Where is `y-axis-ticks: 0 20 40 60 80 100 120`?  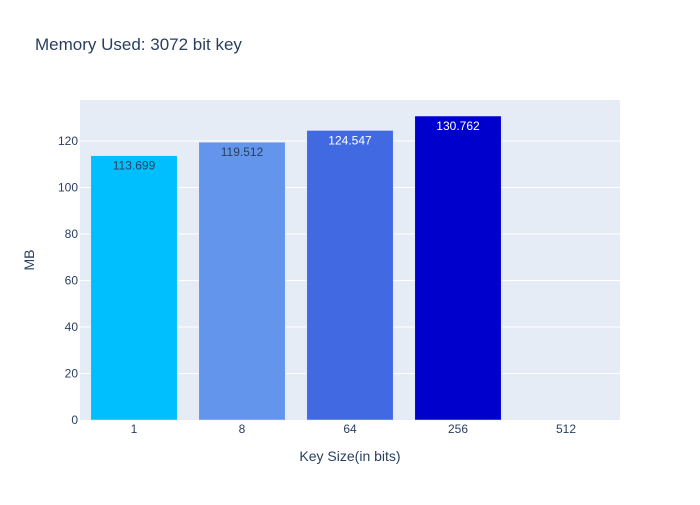
y-axis-ticks: 0 20 40 60 80 100 120 is located at coordinates (68, 280).